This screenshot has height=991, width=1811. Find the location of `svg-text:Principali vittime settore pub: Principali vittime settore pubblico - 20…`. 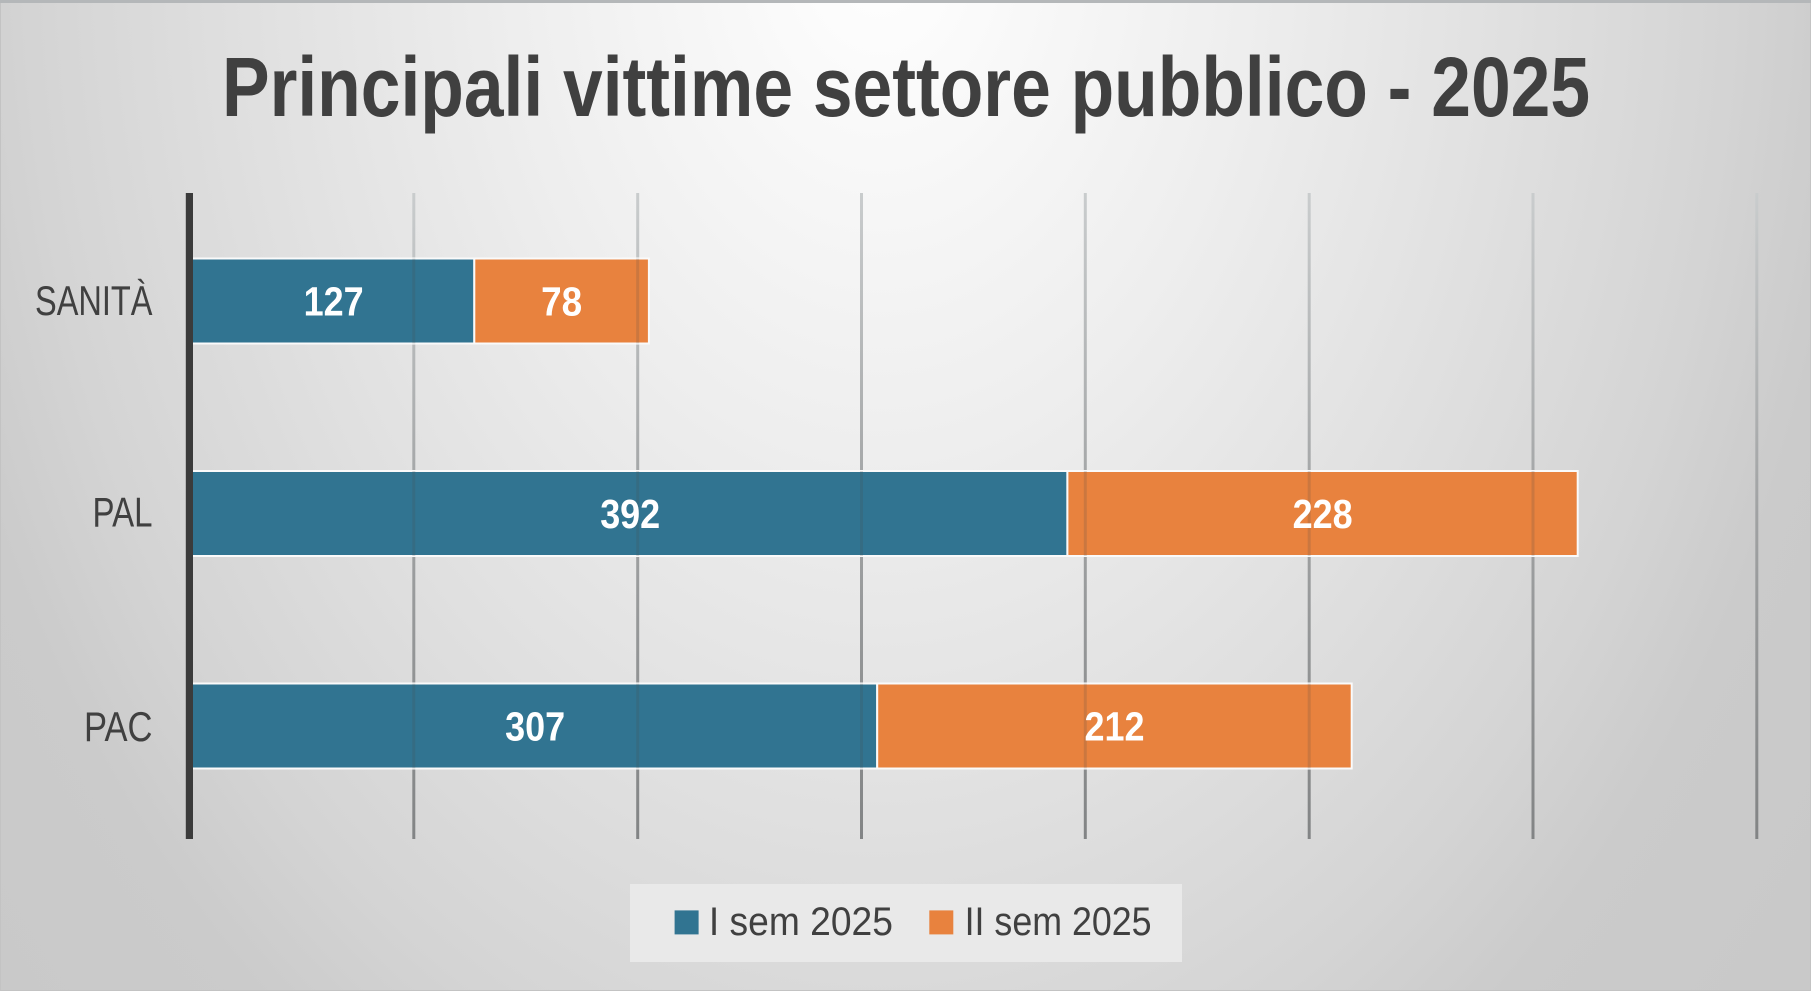

svg-text:Principali vittime settore pub: Principali vittime settore pubblico - 20… is located at coordinates (906, 87).